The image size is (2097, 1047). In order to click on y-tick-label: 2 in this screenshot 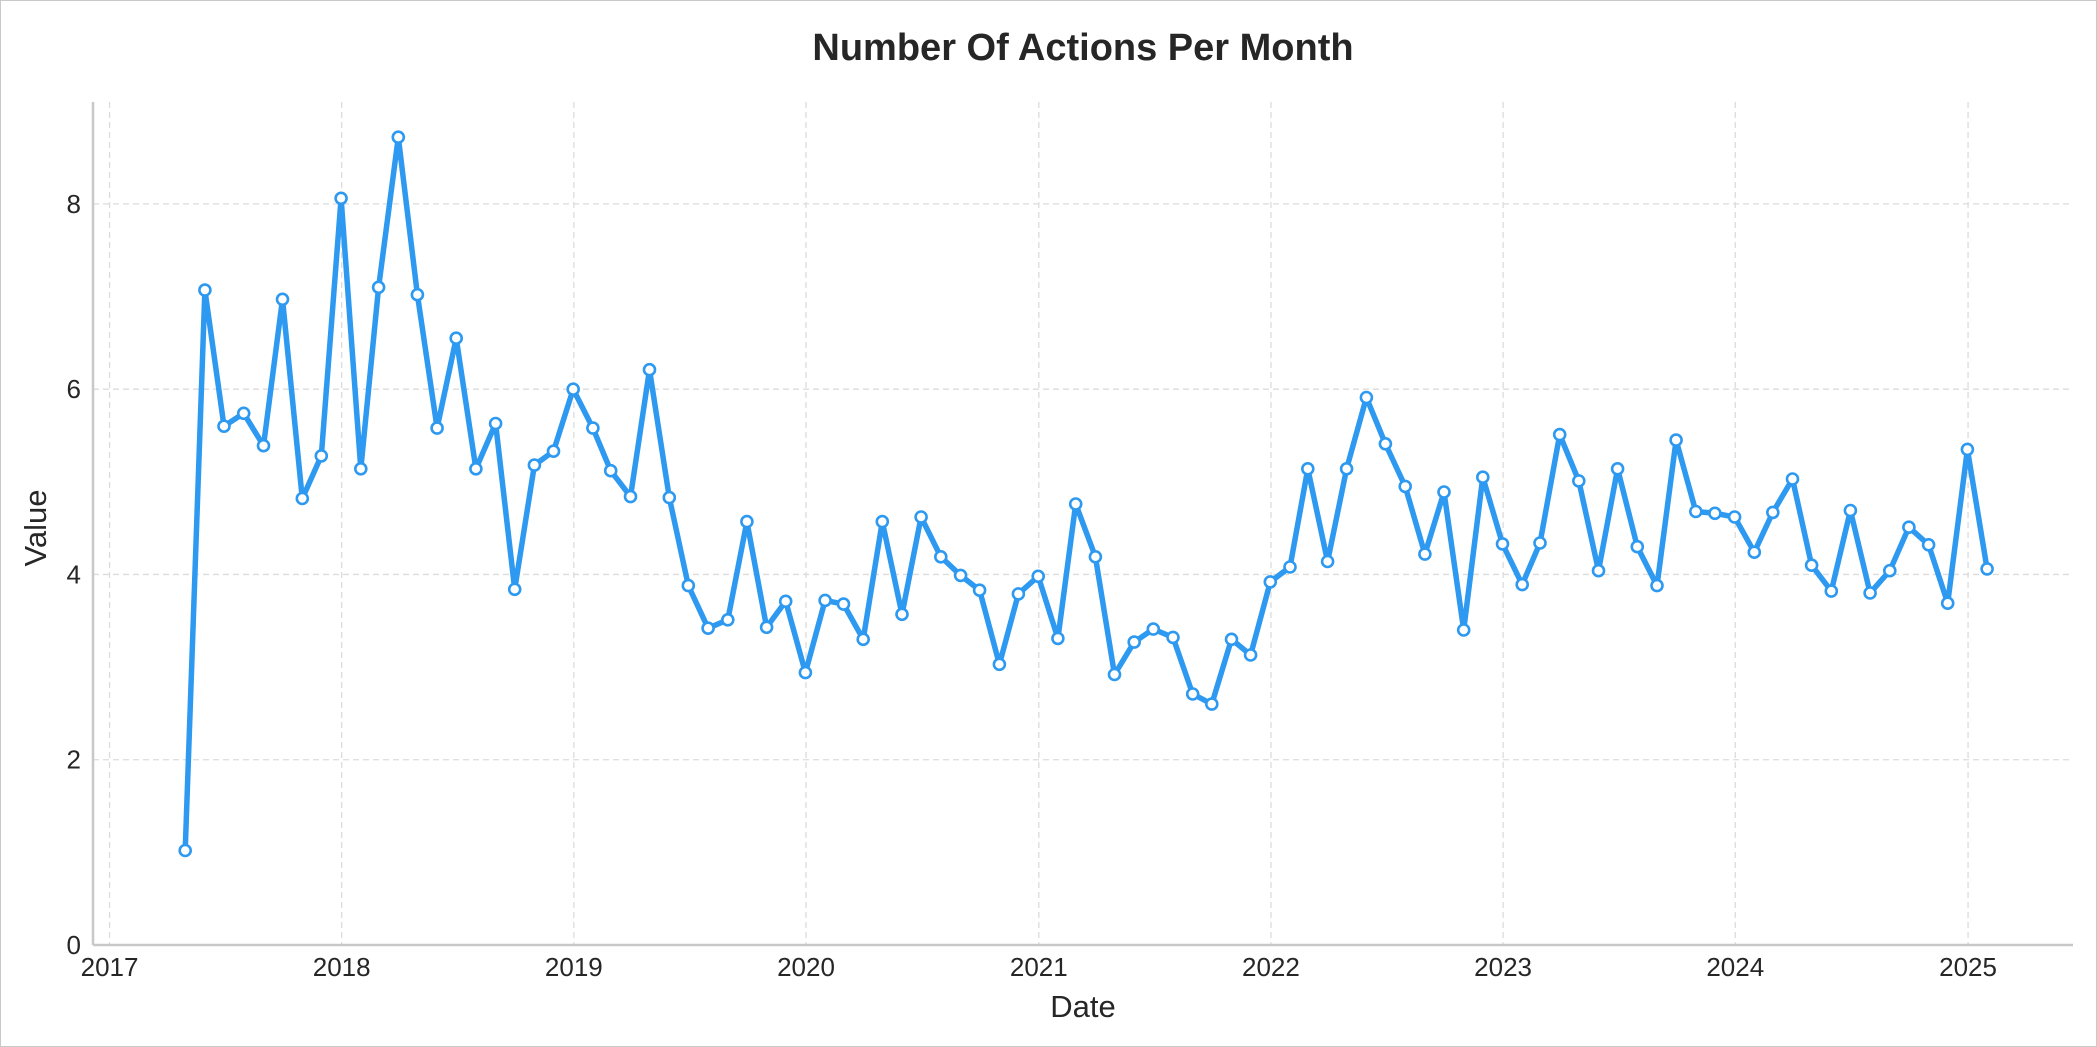, I will do `click(74, 760)`.